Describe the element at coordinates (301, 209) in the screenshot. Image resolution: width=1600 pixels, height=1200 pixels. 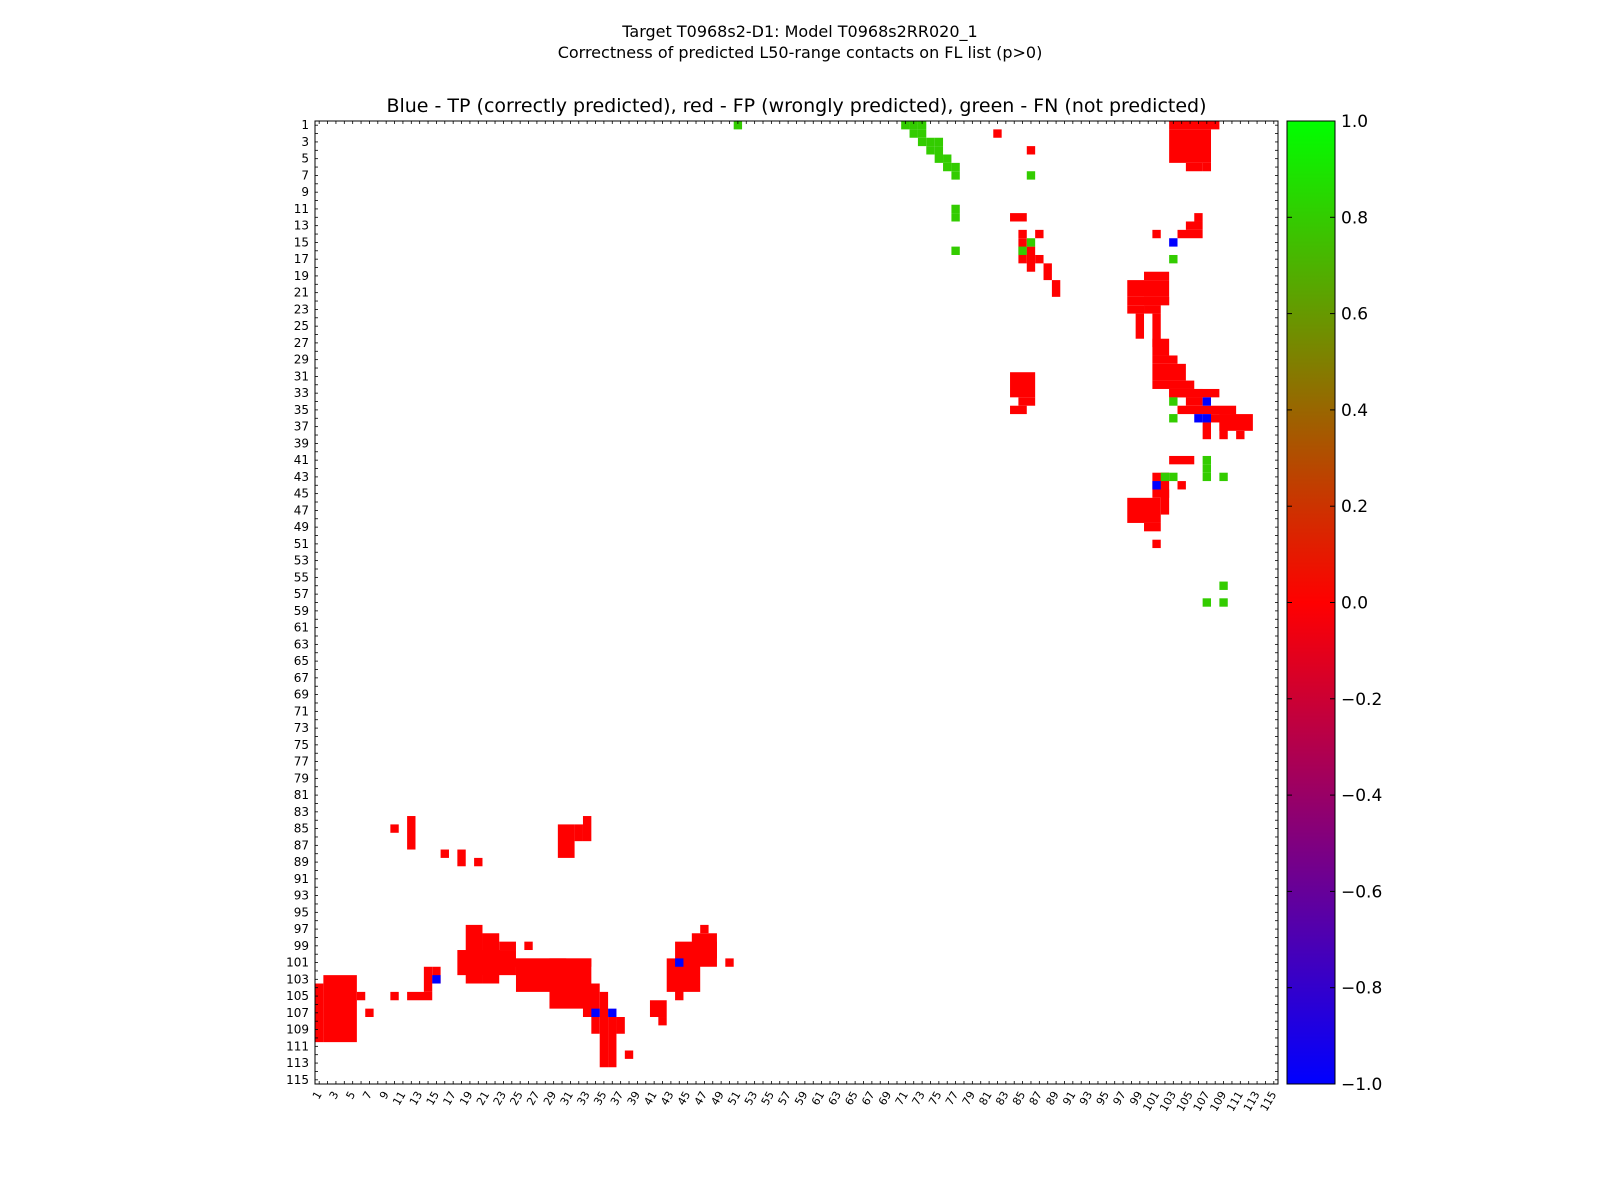
I see `y-tick-label: 11` at that location.